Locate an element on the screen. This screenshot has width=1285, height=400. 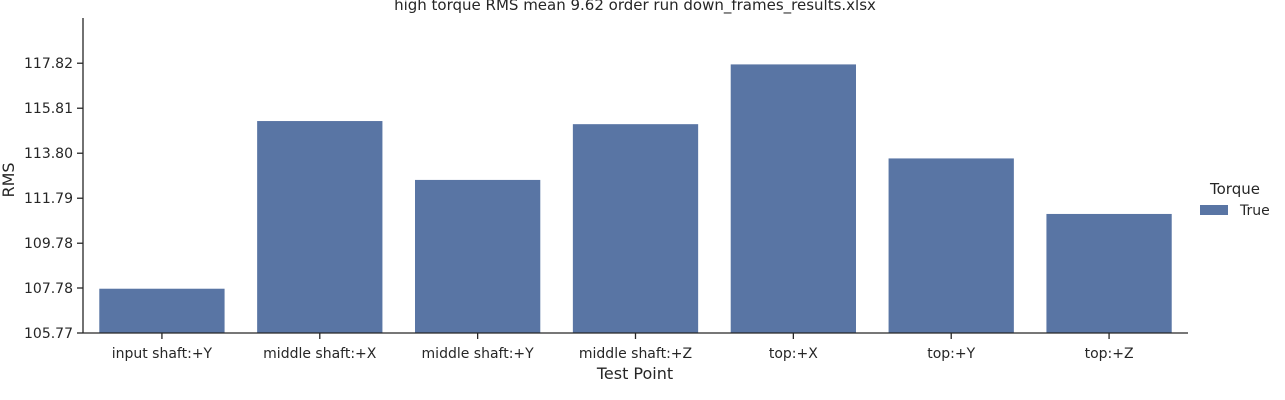
y-tick-label-6: 117.82 is located at coordinates (48, 64).